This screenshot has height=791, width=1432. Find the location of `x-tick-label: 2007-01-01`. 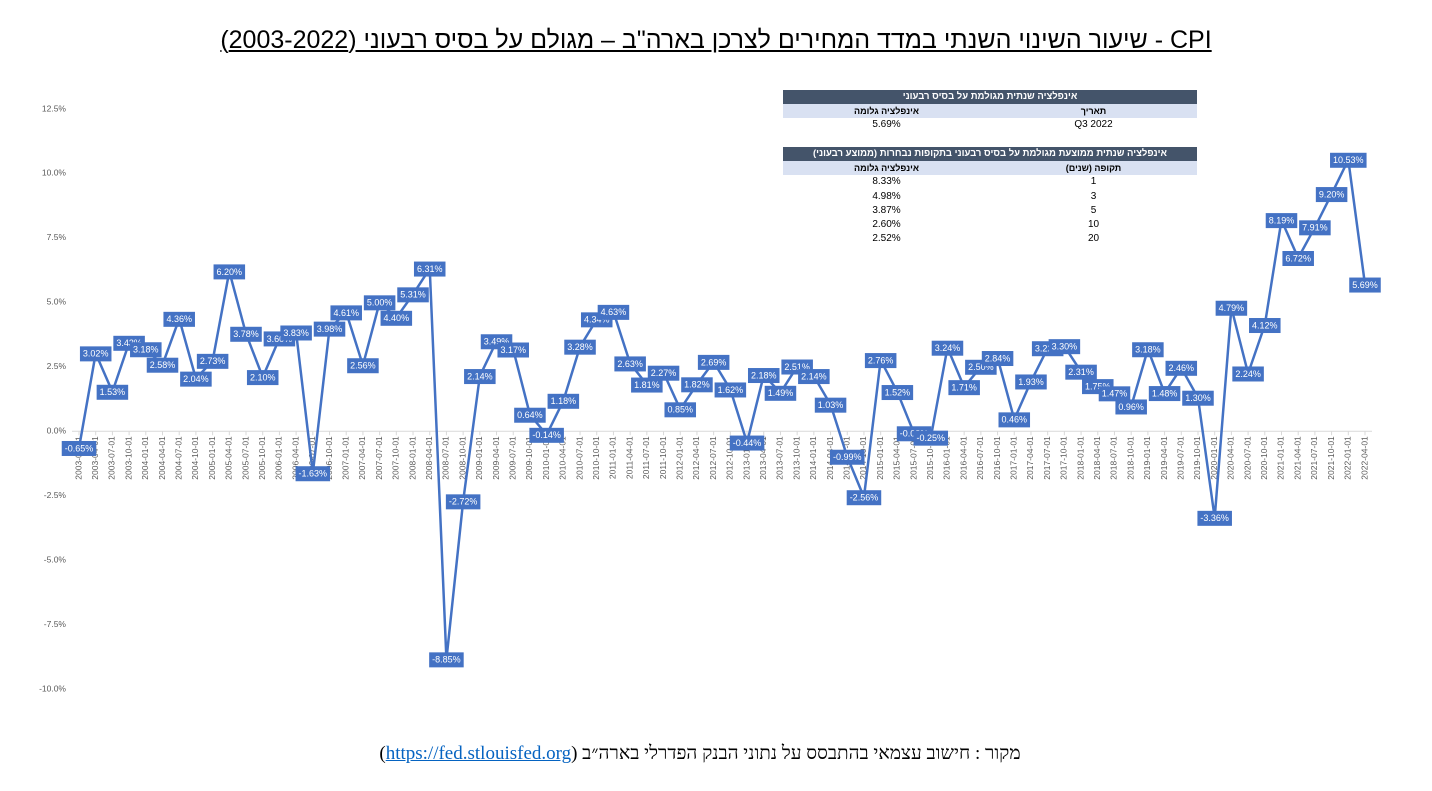

x-tick-label: 2007-01-01 is located at coordinates (345, 458).